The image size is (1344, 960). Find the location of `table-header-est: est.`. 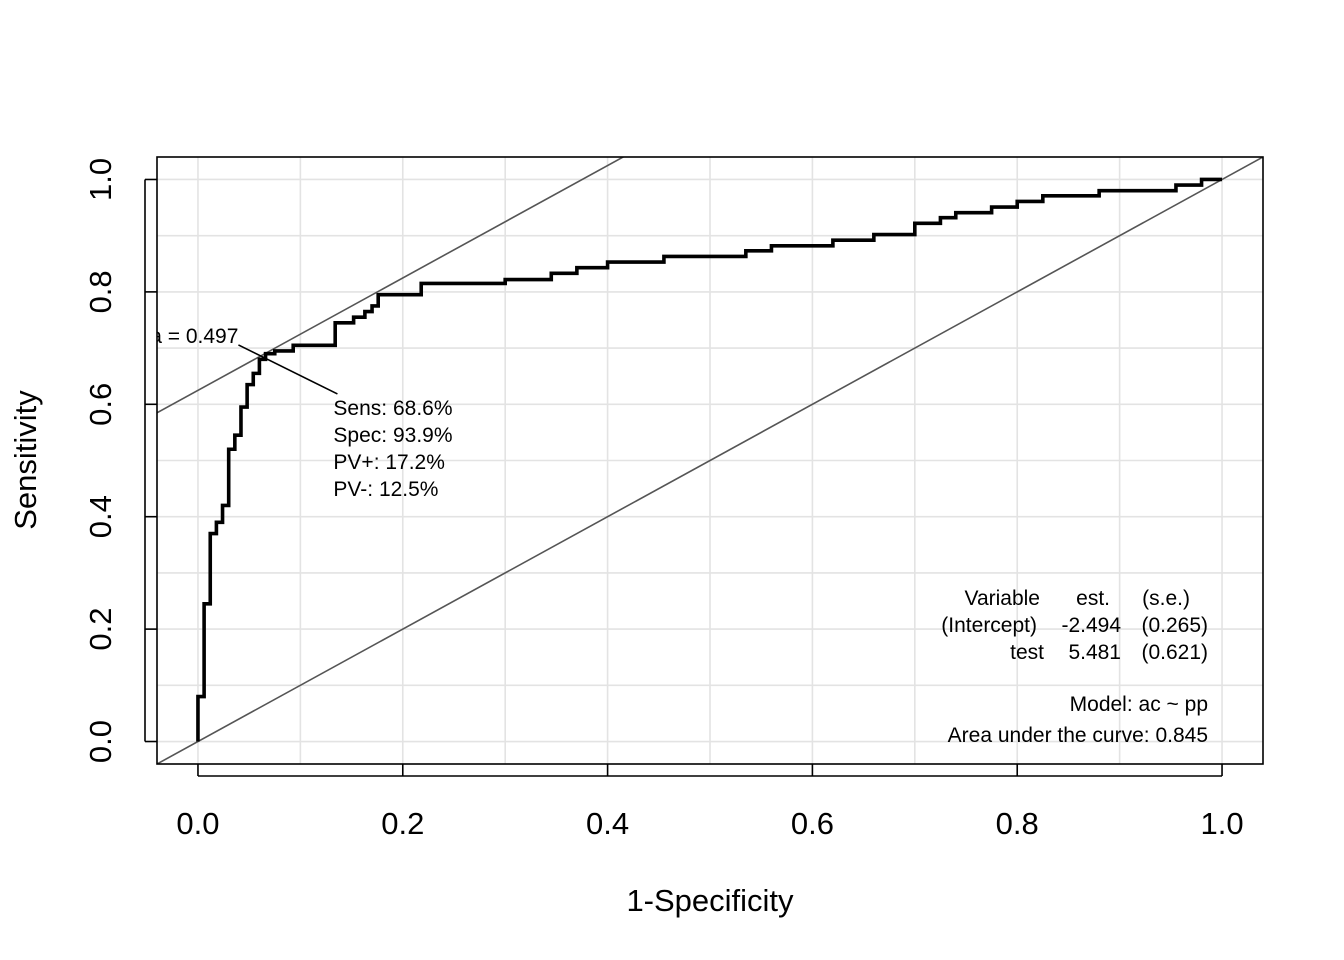

table-header-est: est. is located at coordinates (1093, 598).